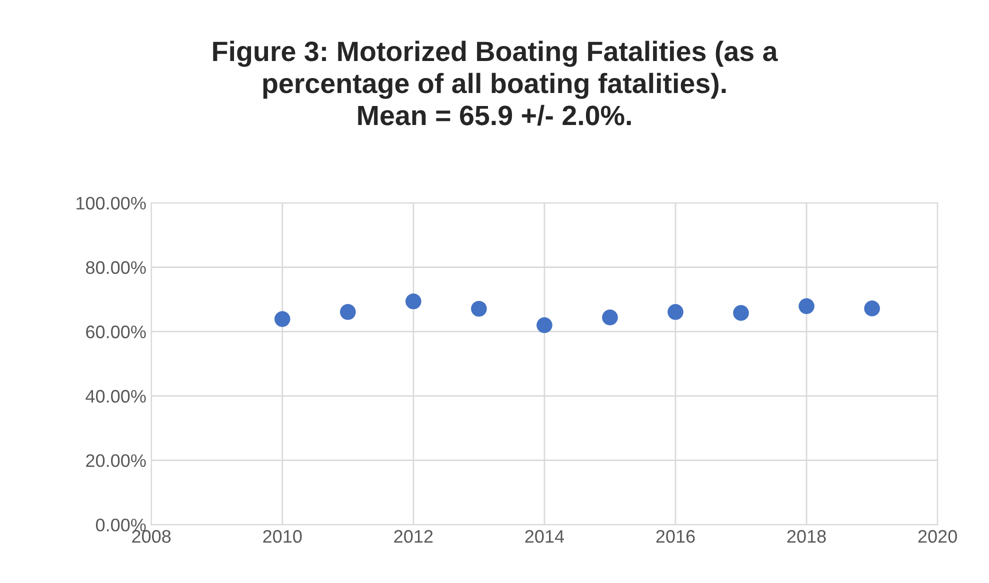  What do you see at coordinates (806, 536) in the screenshot?
I see `x-tick-label: 2018` at bounding box center [806, 536].